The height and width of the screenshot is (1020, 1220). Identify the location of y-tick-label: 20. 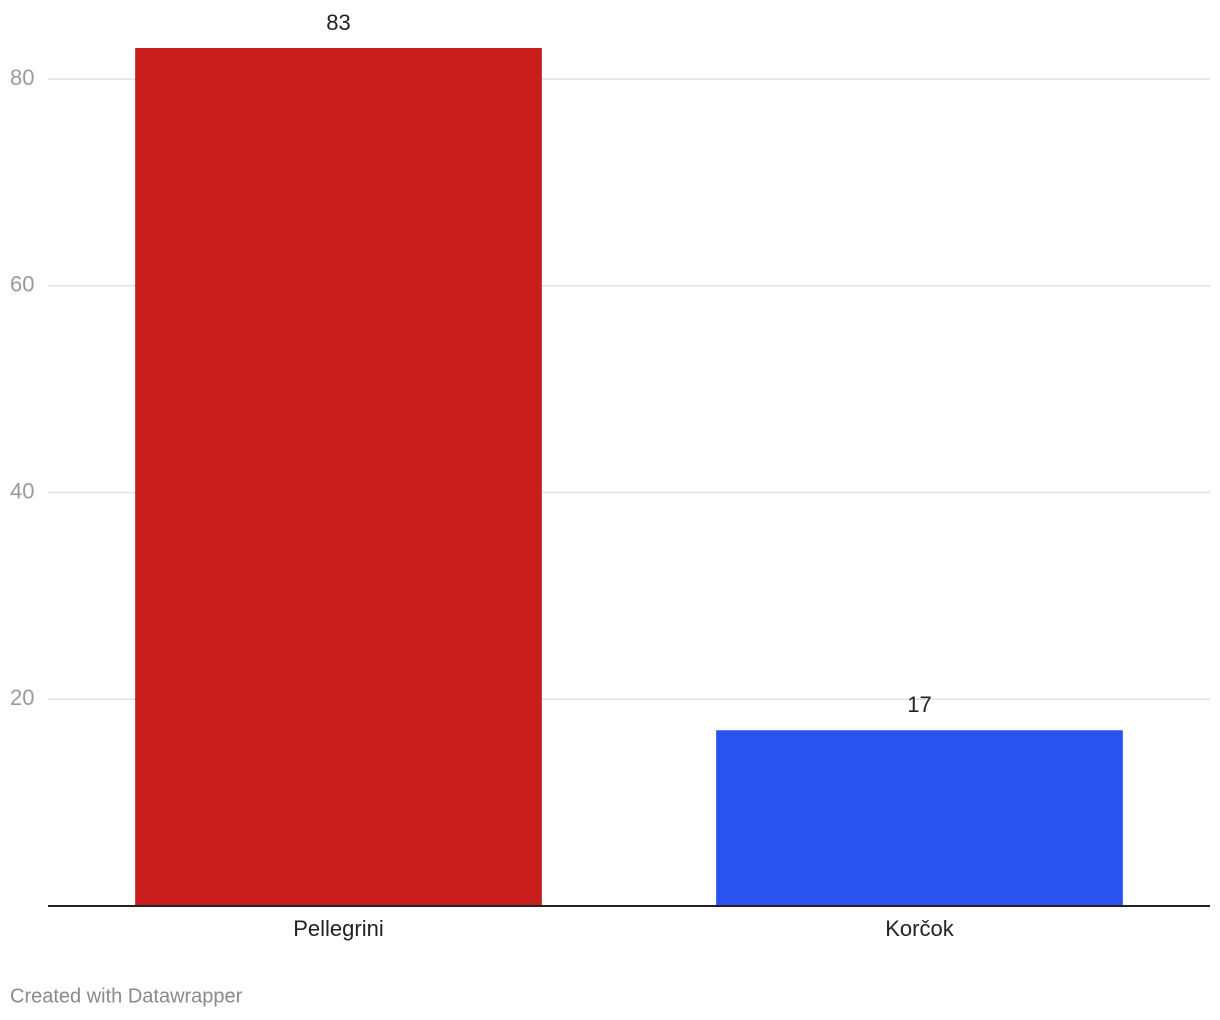
(22, 697).